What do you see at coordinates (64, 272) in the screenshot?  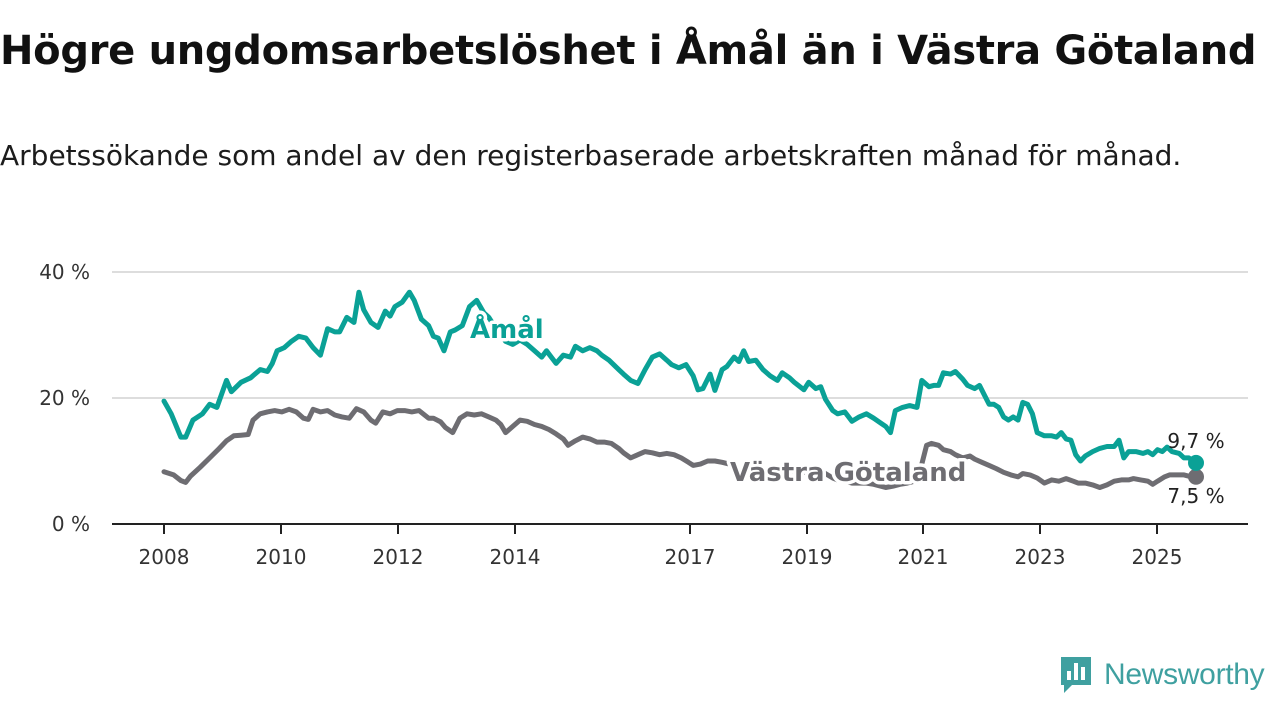 I see `y-tick-label: 40 %` at bounding box center [64, 272].